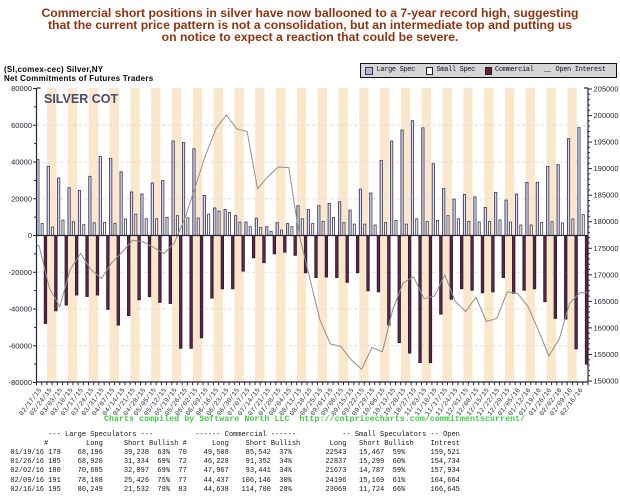 The image size is (620, 504). What do you see at coordinates (21, 162) in the screenshot?
I see `svg-text: 40000` at bounding box center [21, 162].